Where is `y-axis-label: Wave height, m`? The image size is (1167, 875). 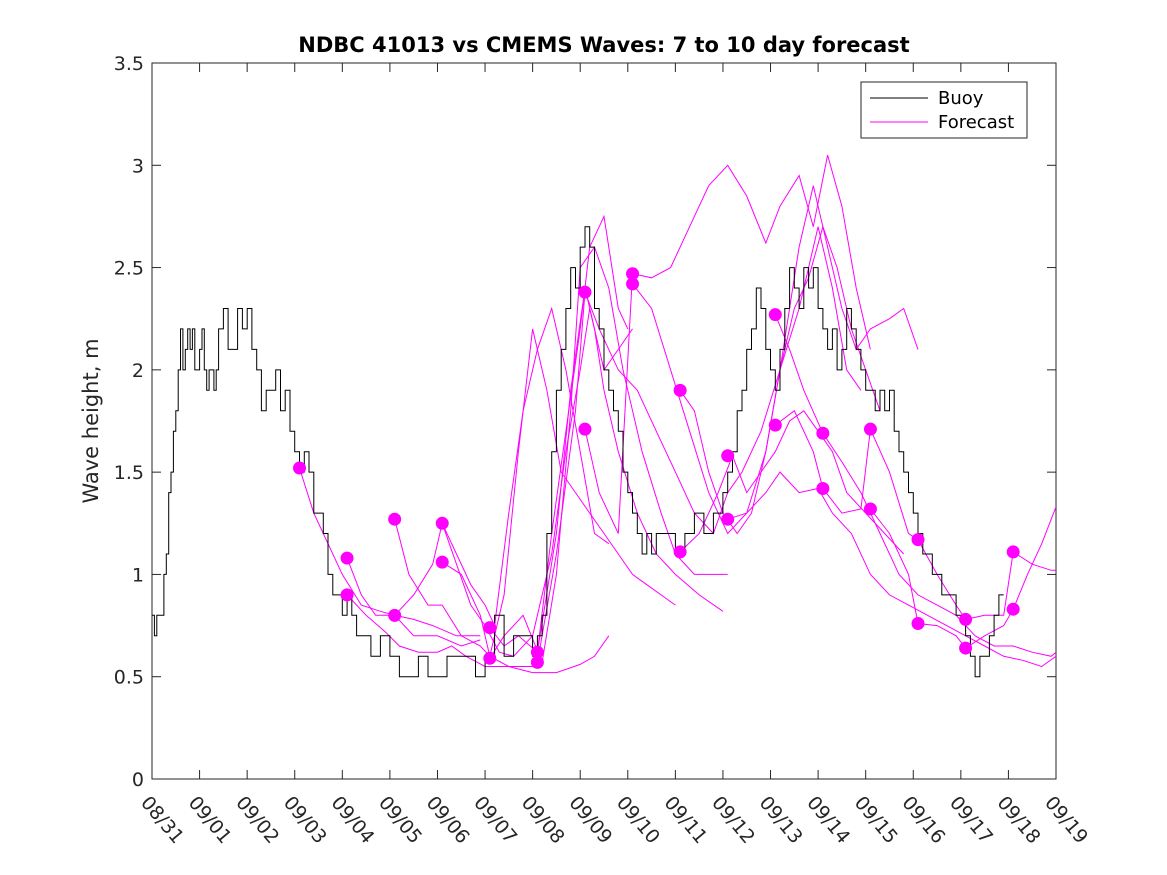
y-axis-label: Wave height, m is located at coordinates (91, 420).